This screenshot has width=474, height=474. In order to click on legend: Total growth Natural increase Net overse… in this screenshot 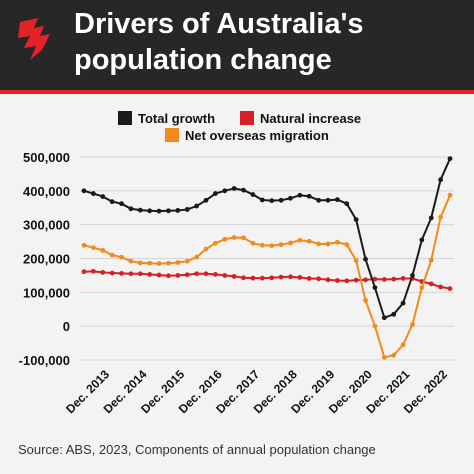, I will do `click(239, 127)`.